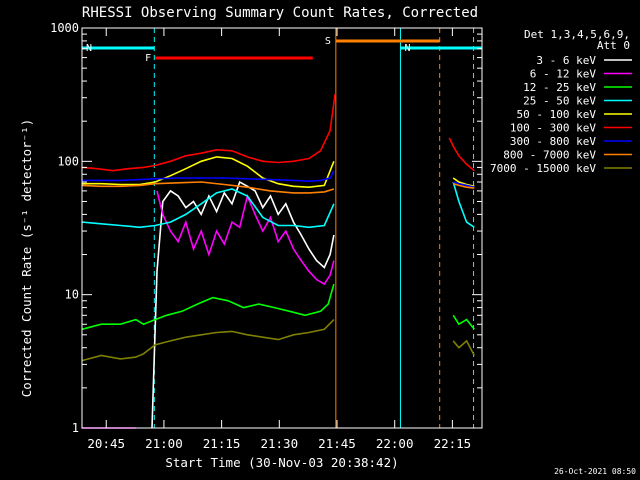  Describe the element at coordinates (222, 443) in the screenshot. I see `x-tick-label-2: 21:15` at that location.